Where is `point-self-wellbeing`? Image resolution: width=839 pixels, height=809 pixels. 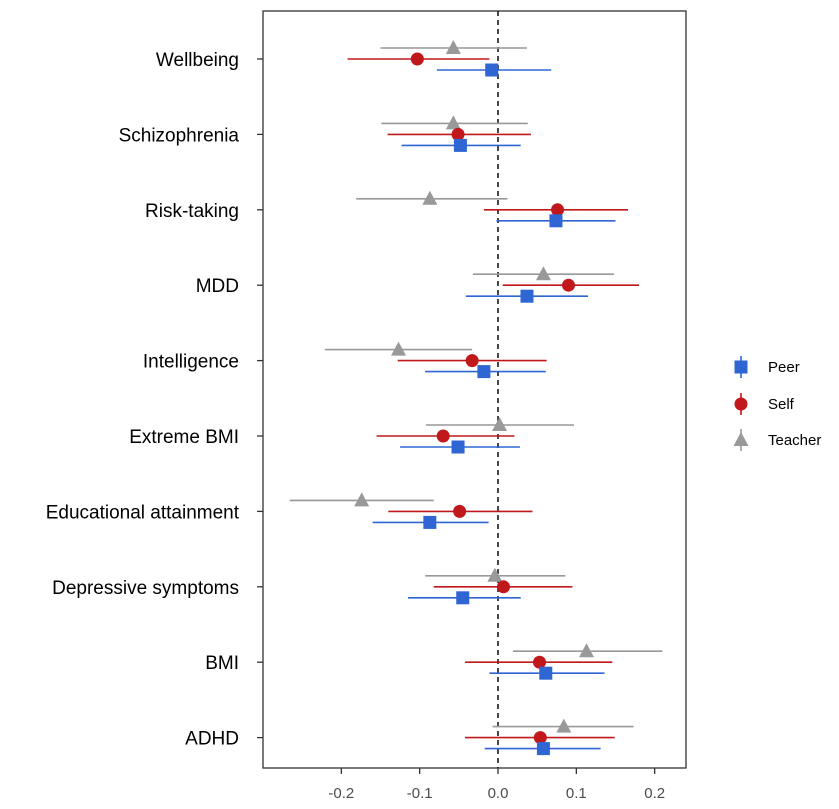 point-self-wellbeing is located at coordinates (417, 59).